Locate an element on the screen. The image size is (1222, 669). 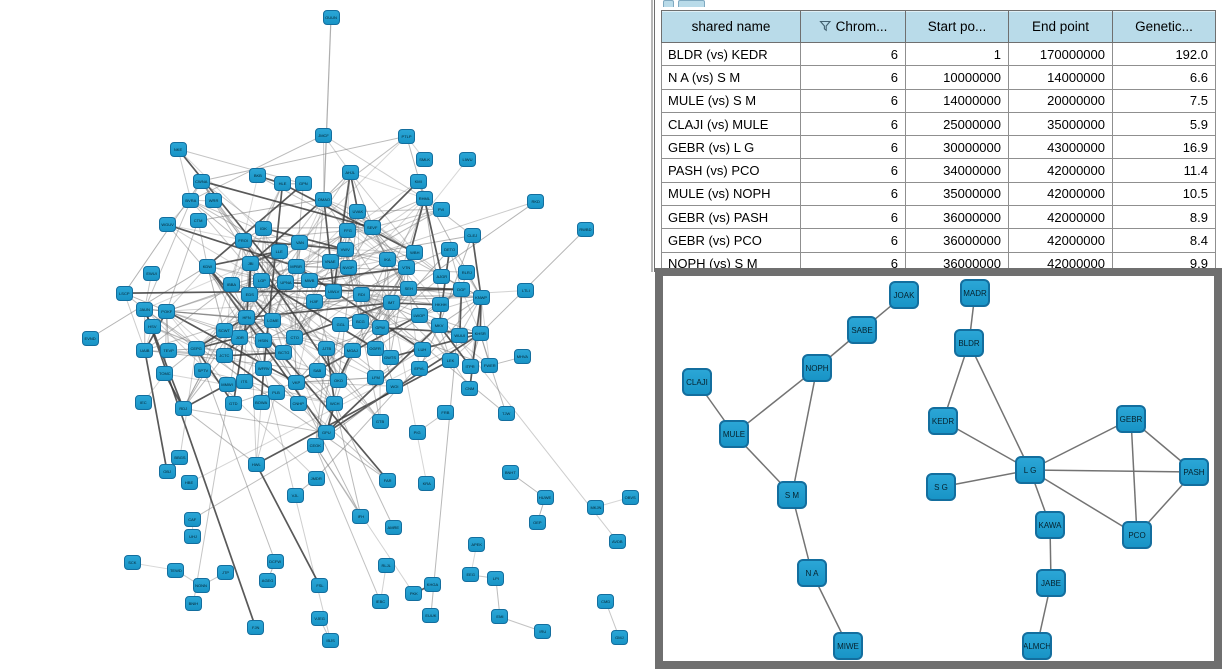
sub-network-node-gebr: GEBR is located at coordinates (1131, 419).